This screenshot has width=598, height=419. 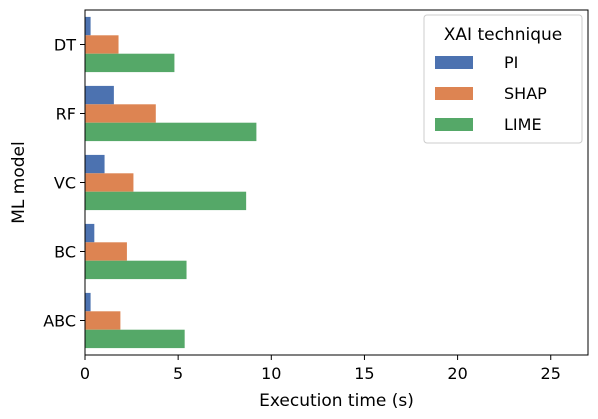 I want to click on x-tick-label: 5, so click(x=178, y=373).